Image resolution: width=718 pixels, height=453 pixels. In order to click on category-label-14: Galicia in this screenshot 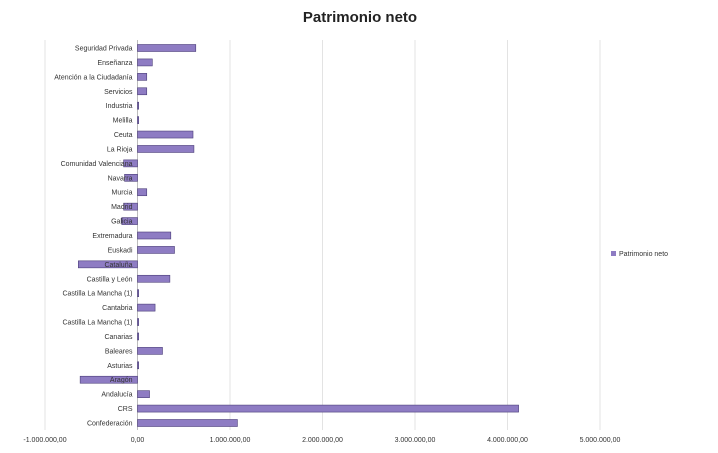, I will do `click(122, 222)`.